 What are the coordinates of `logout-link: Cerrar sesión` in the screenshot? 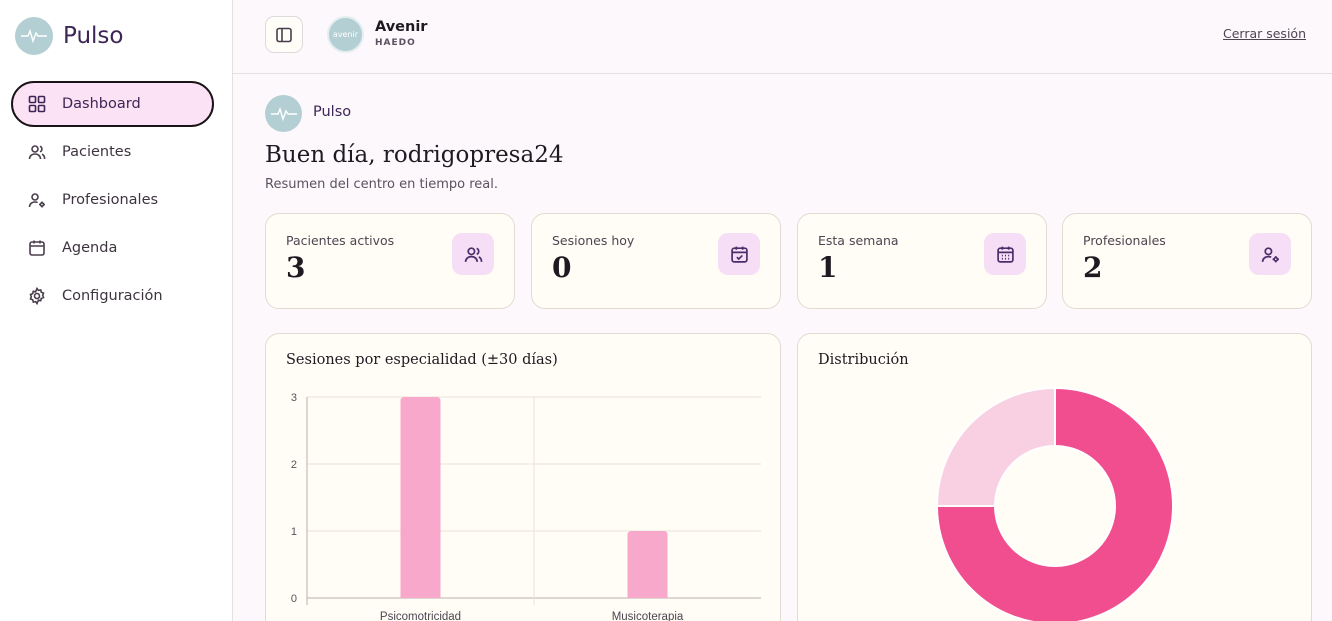 It's located at (1264, 33).